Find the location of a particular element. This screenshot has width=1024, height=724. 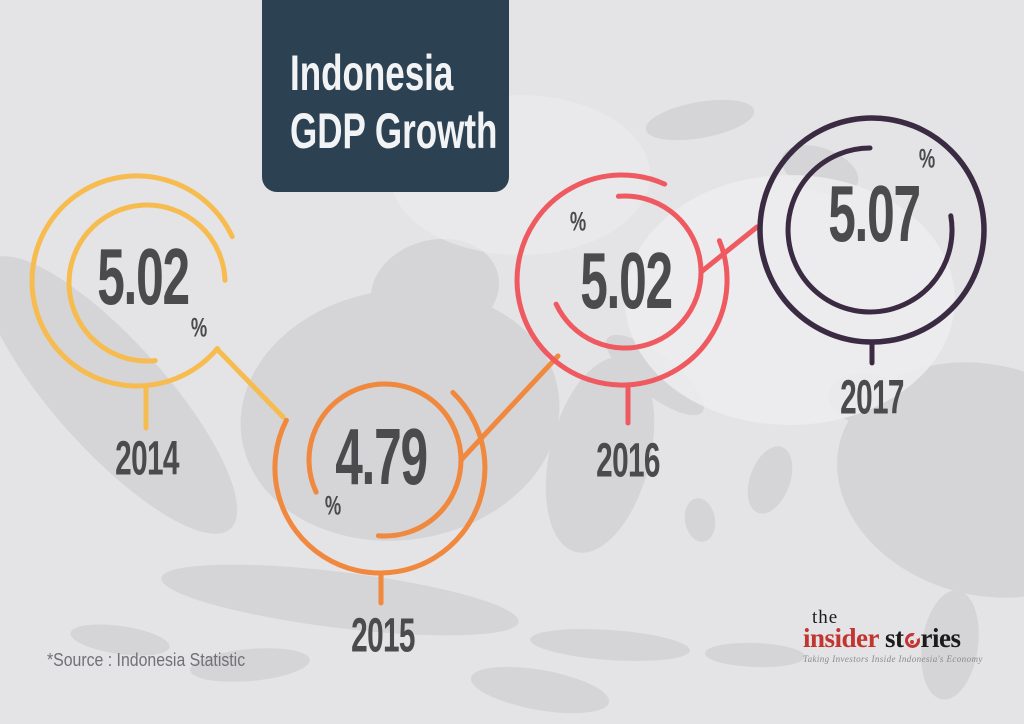

inner-ring-2017 is located at coordinates (870, 230).